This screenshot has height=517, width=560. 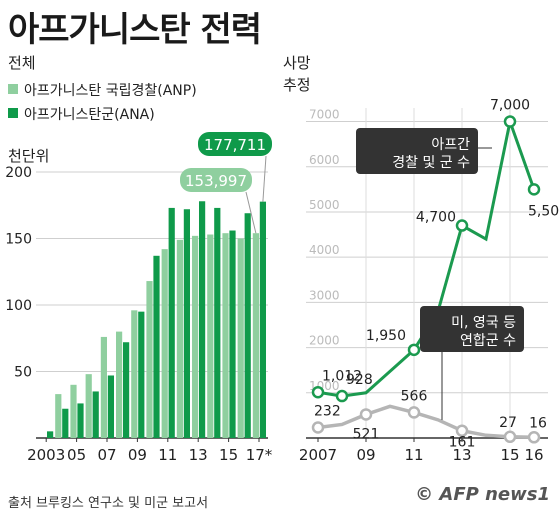 I want to click on bar-ytick-label: 200, so click(x=18, y=173).